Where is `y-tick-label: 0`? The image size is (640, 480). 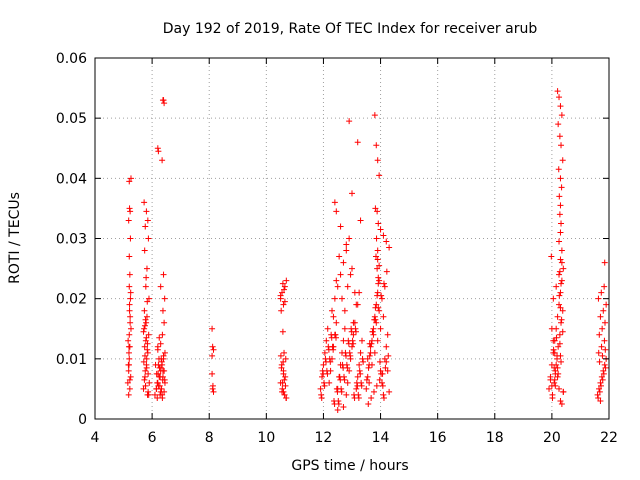 y-tick-label: 0 is located at coordinates (82, 420).